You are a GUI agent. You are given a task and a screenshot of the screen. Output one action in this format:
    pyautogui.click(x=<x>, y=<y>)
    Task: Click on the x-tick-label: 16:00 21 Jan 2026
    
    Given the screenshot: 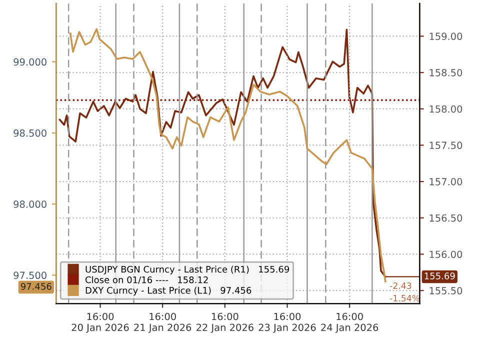 What is the action you would take?
    pyautogui.click(x=163, y=322)
    